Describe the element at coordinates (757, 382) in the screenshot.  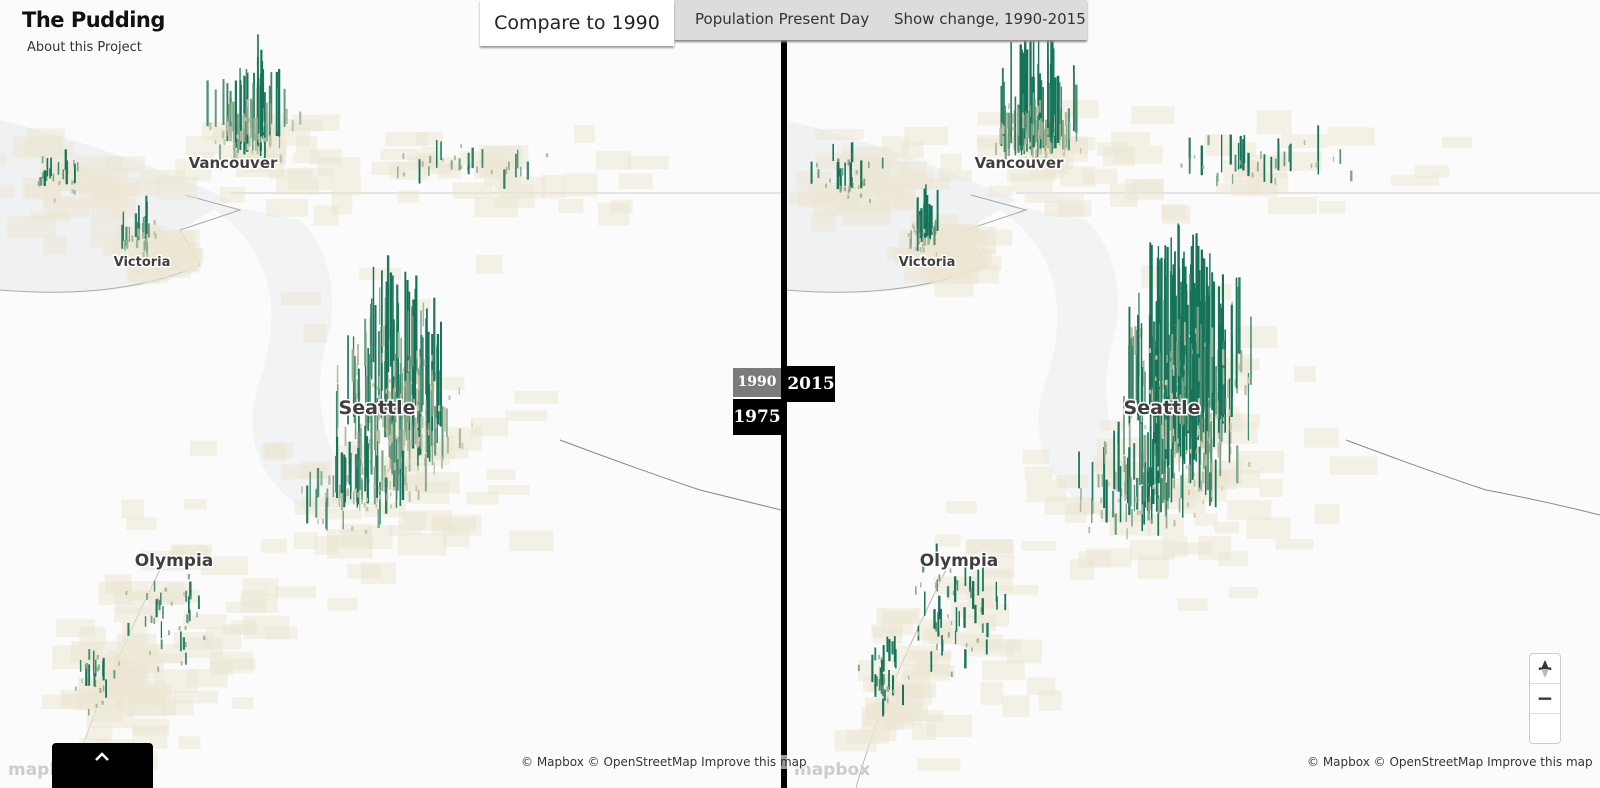
I see `year-label: 1990` at that location.